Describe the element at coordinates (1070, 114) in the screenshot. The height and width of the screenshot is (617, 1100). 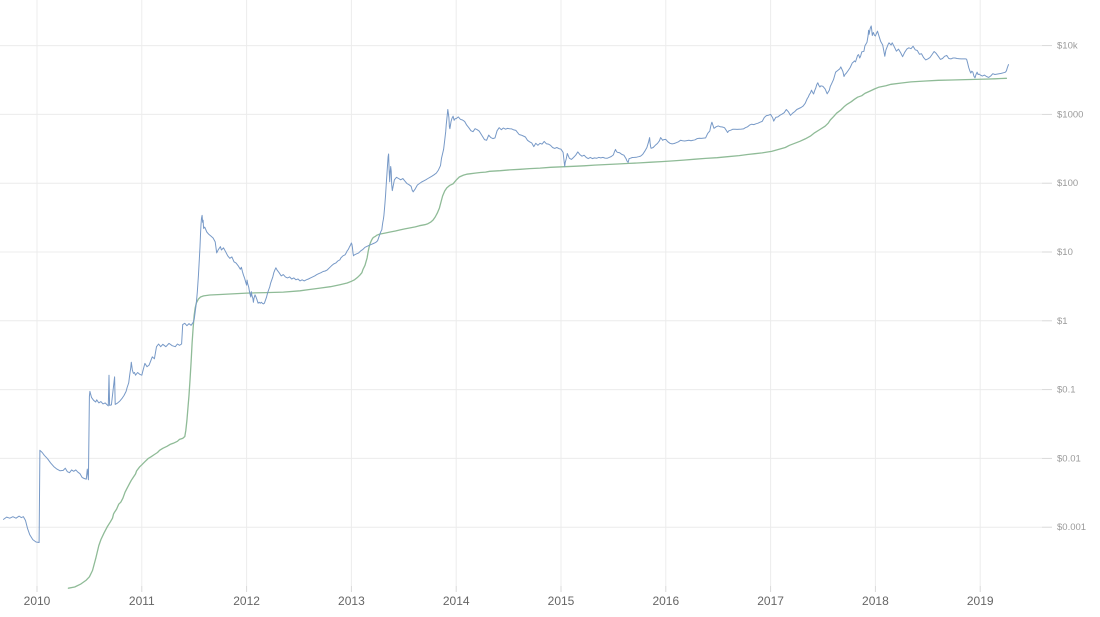
I see `y-tick-label: $1000` at that location.